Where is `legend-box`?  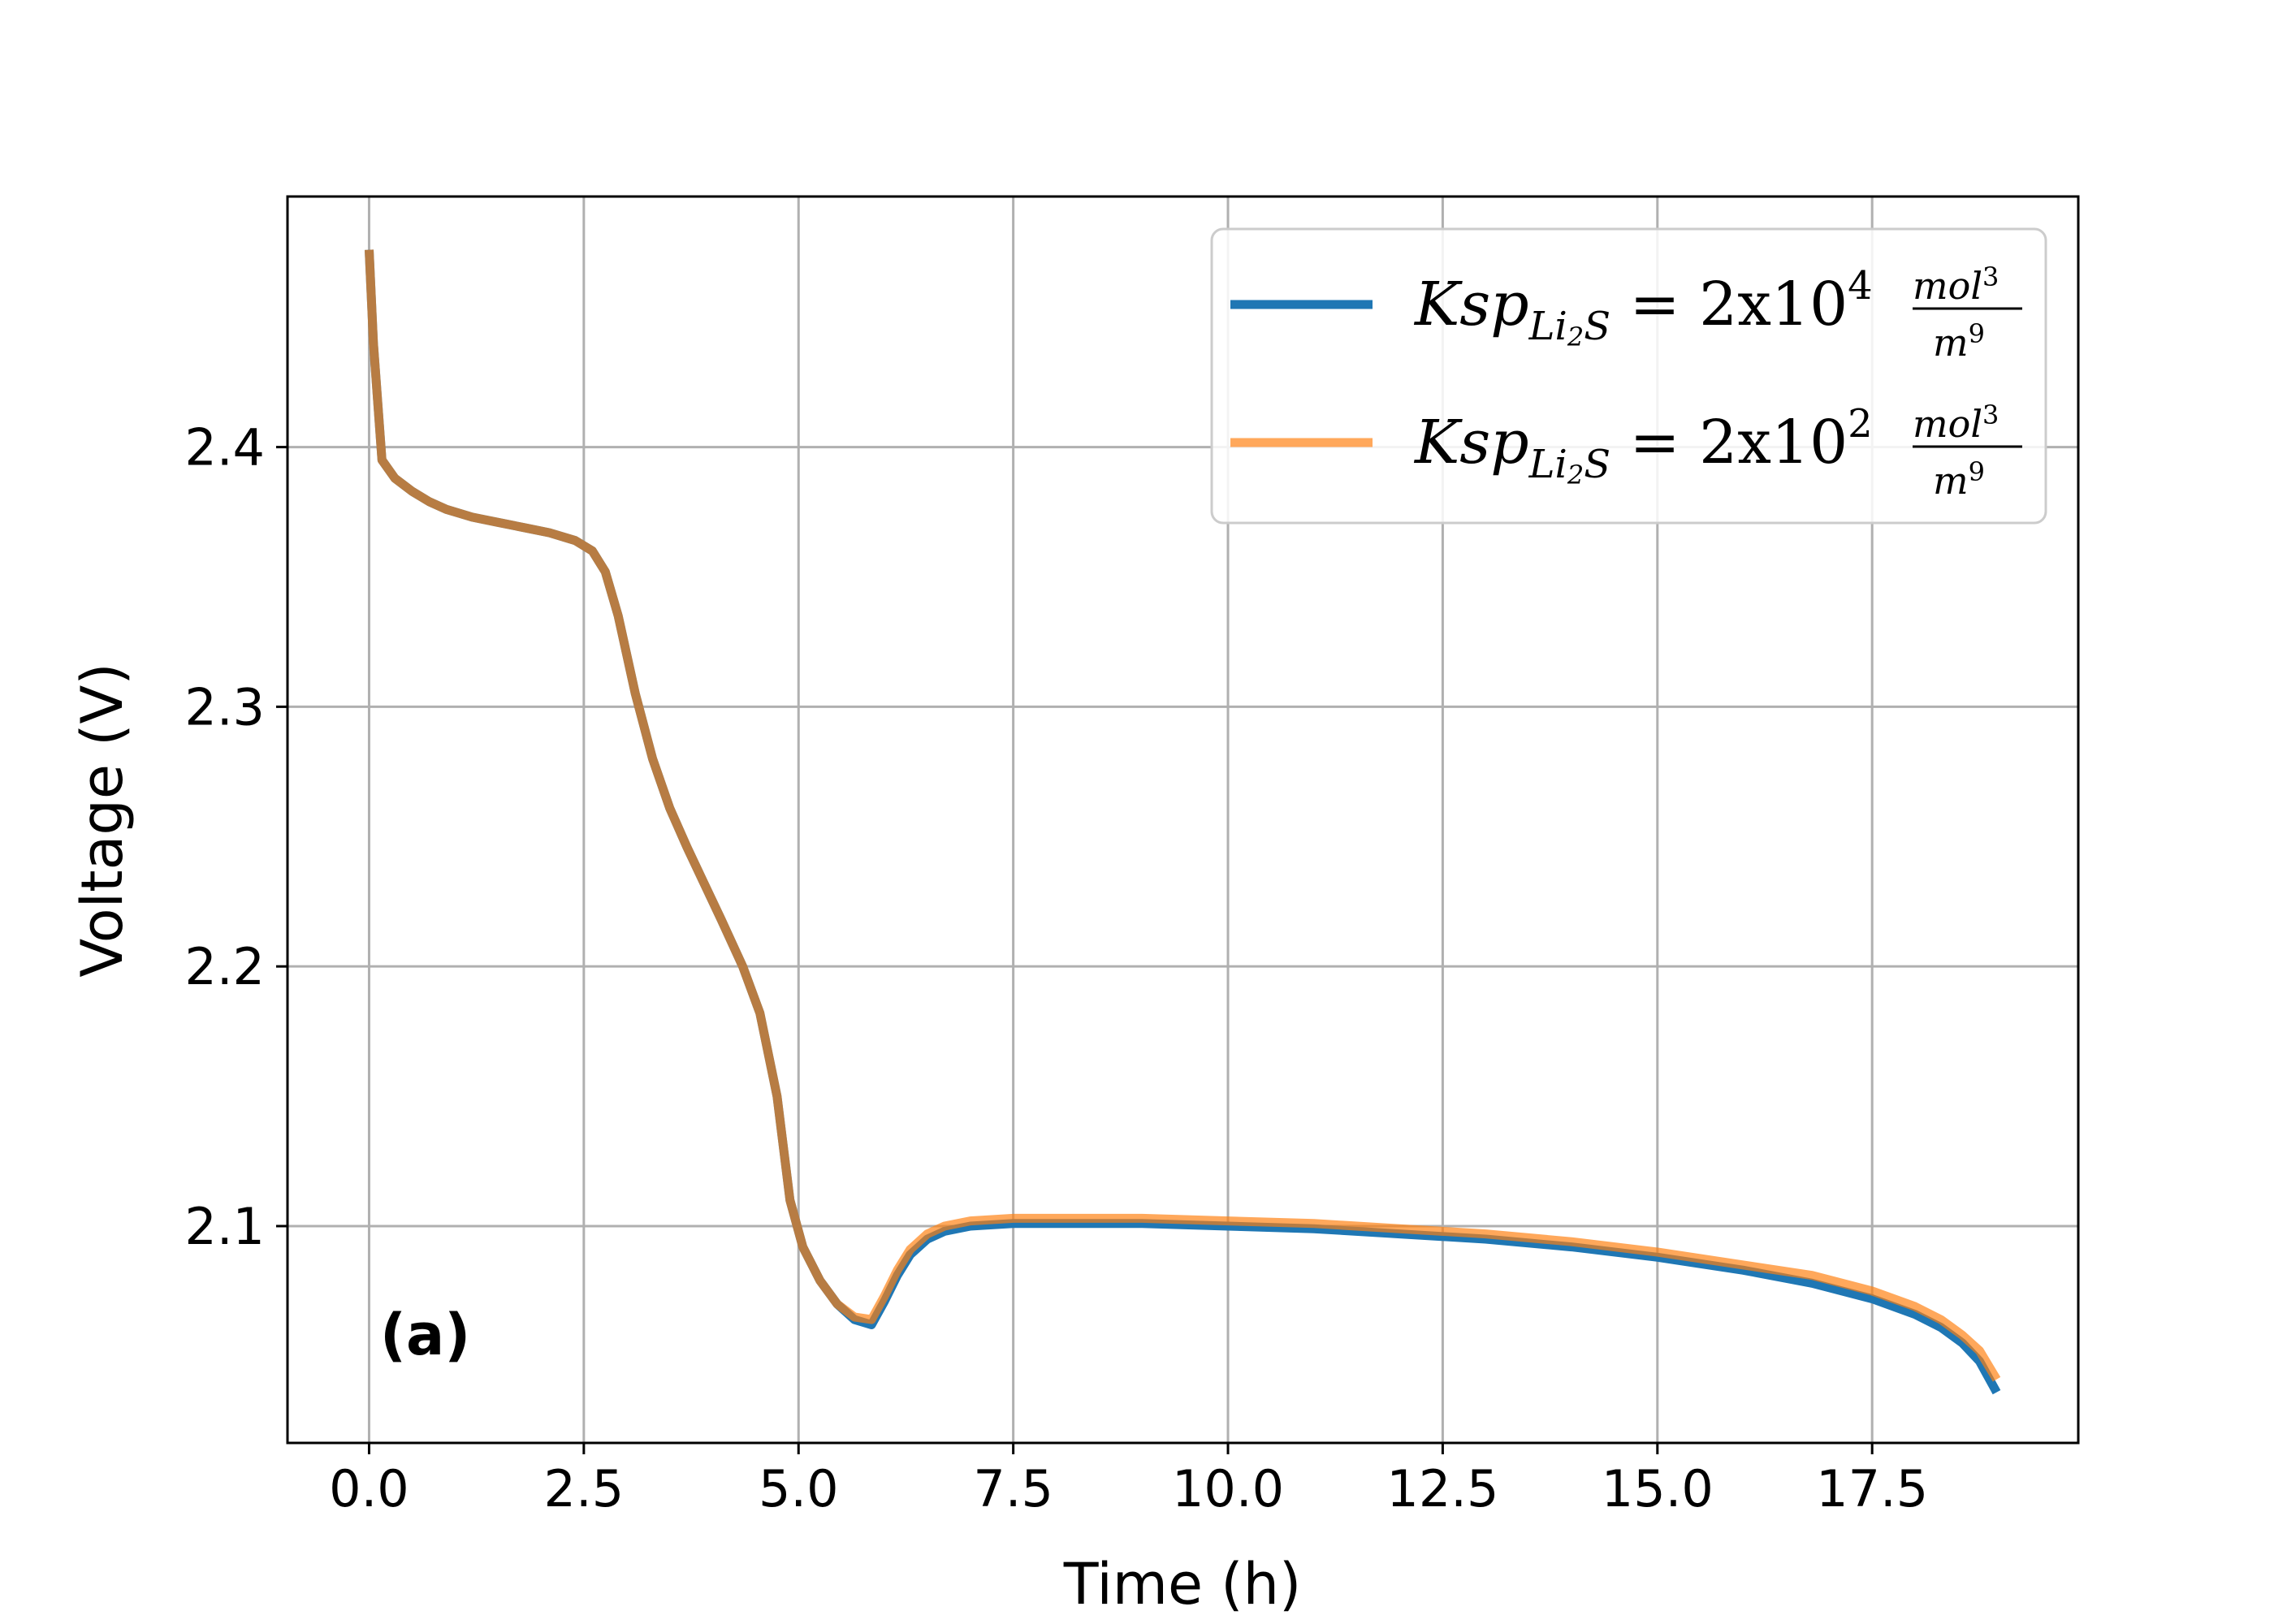 legend-box is located at coordinates (1628, 376).